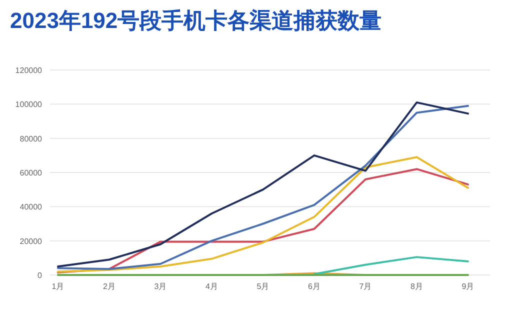 The image size is (519, 322). I want to click on y-tick-label: 20000, so click(31, 241).